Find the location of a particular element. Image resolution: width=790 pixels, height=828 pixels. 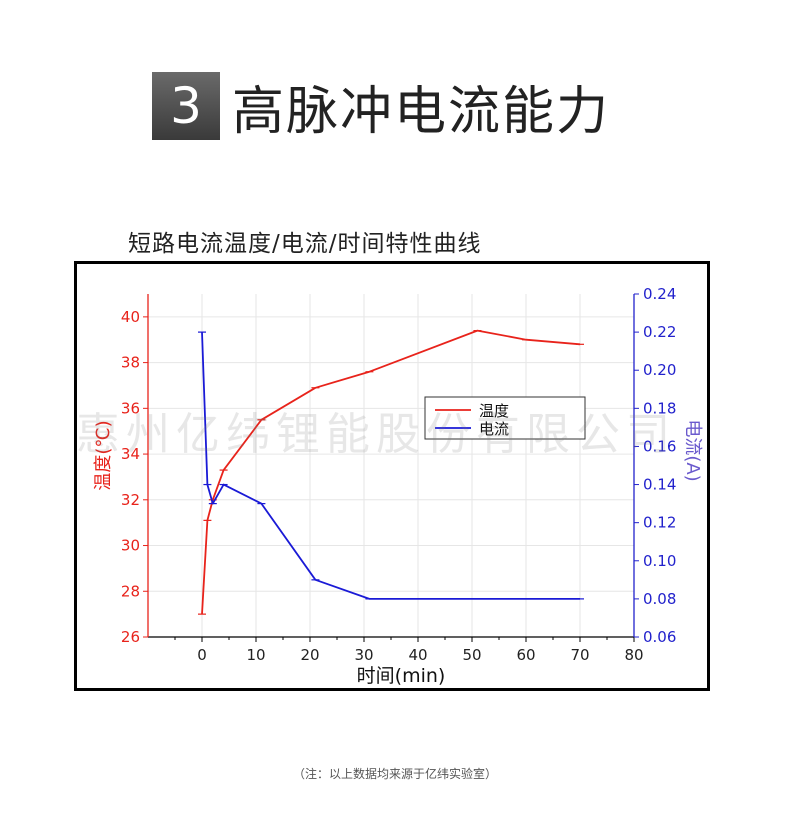

watermark: 惠州亿纬锂能股份有限公司 is located at coordinates (376, 434).